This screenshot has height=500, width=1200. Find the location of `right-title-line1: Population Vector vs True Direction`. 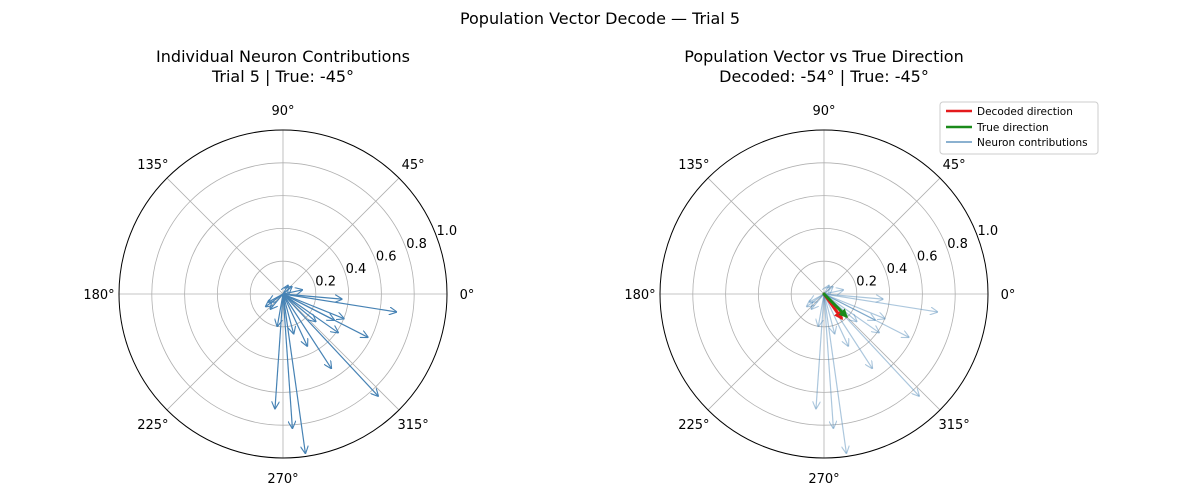

right-title-line1: Population Vector vs True Direction is located at coordinates (823, 56).